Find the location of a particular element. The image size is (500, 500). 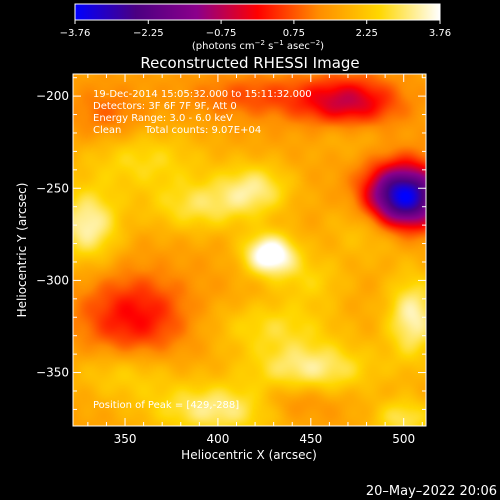

detectors-label: Detectors: 3F 6F 7F 9F, Att 0 is located at coordinates (165, 106).